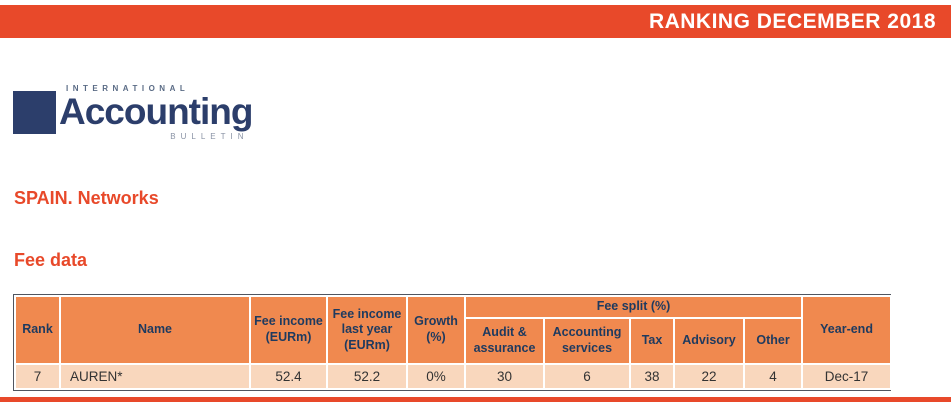  What do you see at coordinates (652, 376) in the screenshot?
I see `tax-cell: 38` at bounding box center [652, 376].